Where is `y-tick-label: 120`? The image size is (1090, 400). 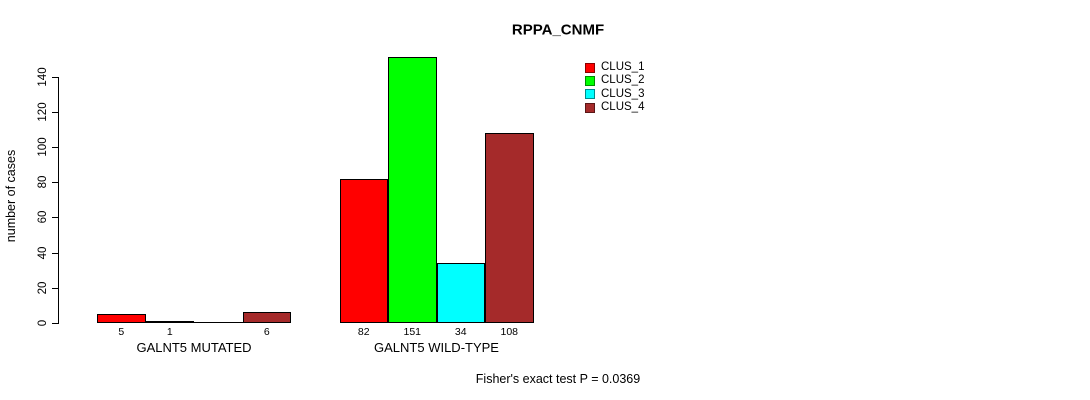
y-tick-label: 120 is located at coordinates (43, 112).